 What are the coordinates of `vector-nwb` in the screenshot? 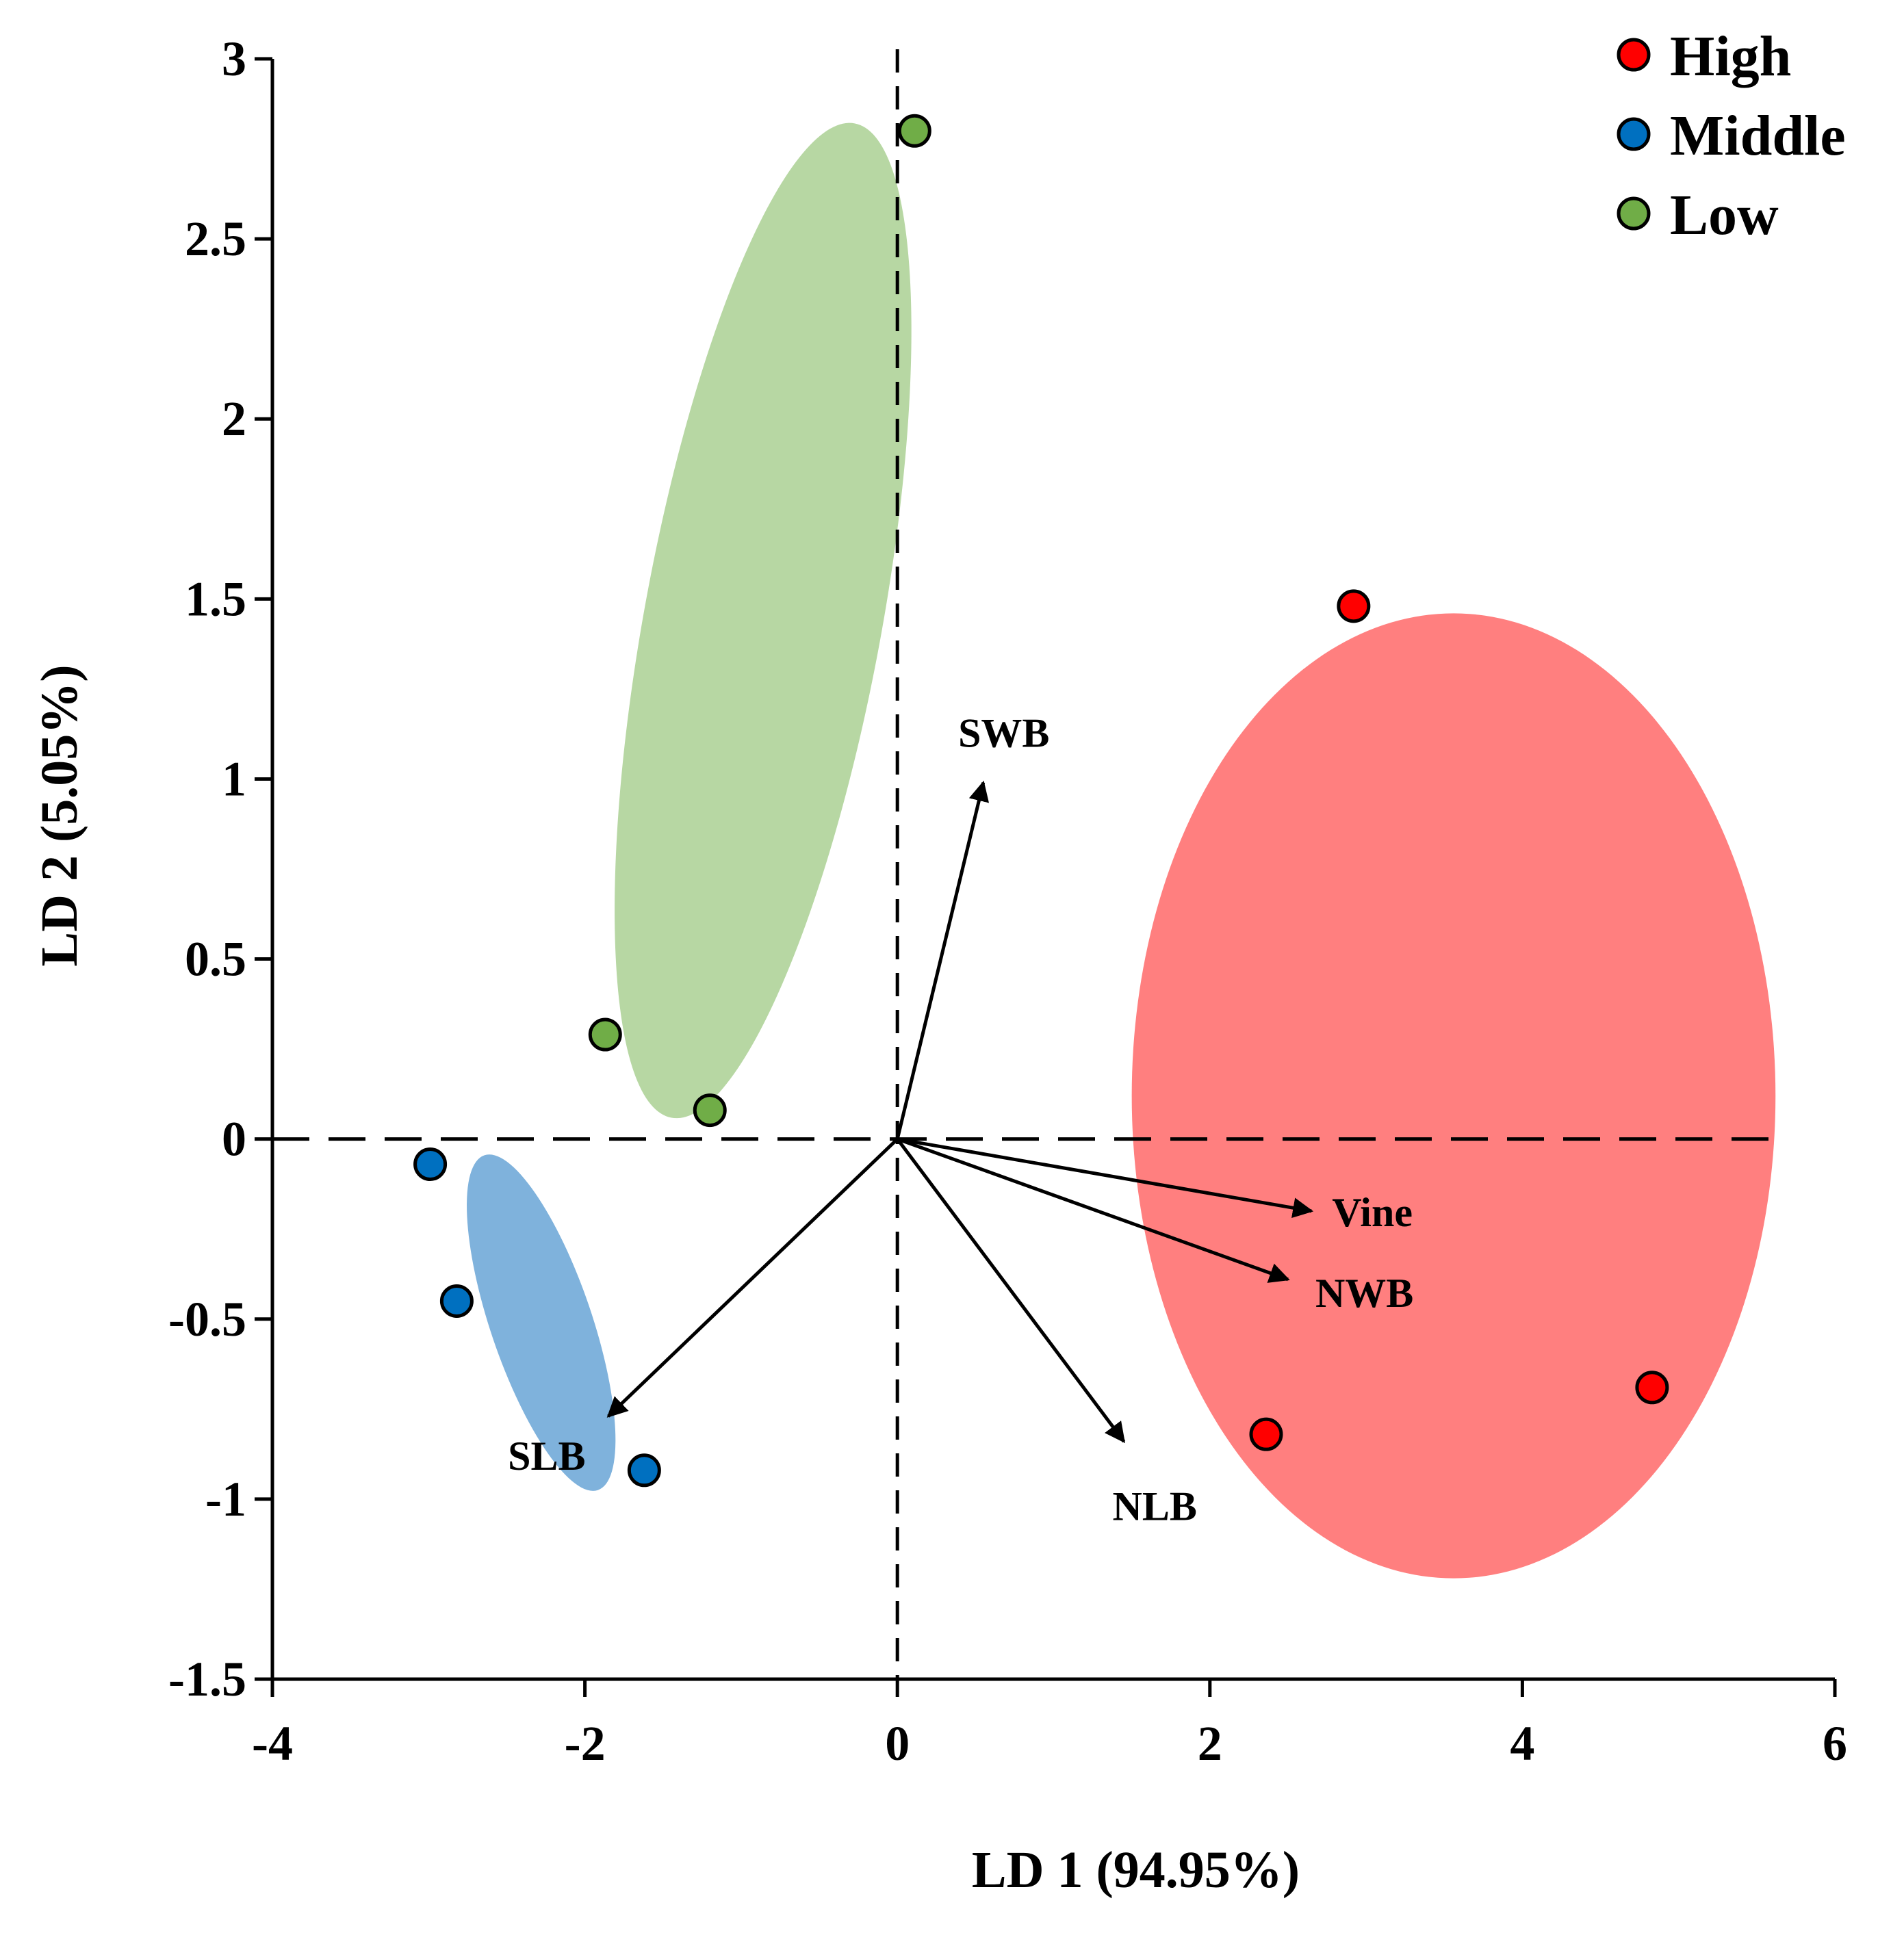 It's located at (1093, 1210).